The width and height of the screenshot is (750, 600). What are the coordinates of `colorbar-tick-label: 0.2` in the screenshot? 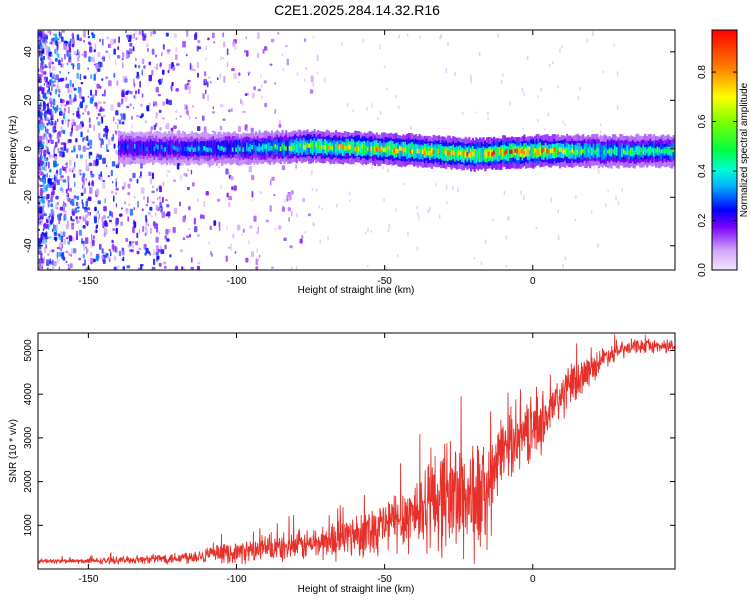 It's located at (702, 220).